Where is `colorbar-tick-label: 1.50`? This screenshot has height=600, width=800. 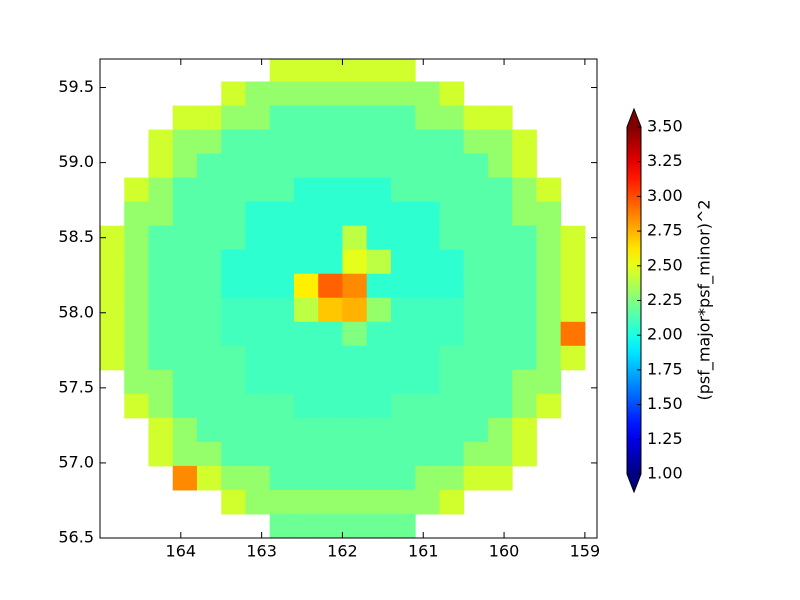
colorbar-tick-label: 1.50 is located at coordinates (665, 403).